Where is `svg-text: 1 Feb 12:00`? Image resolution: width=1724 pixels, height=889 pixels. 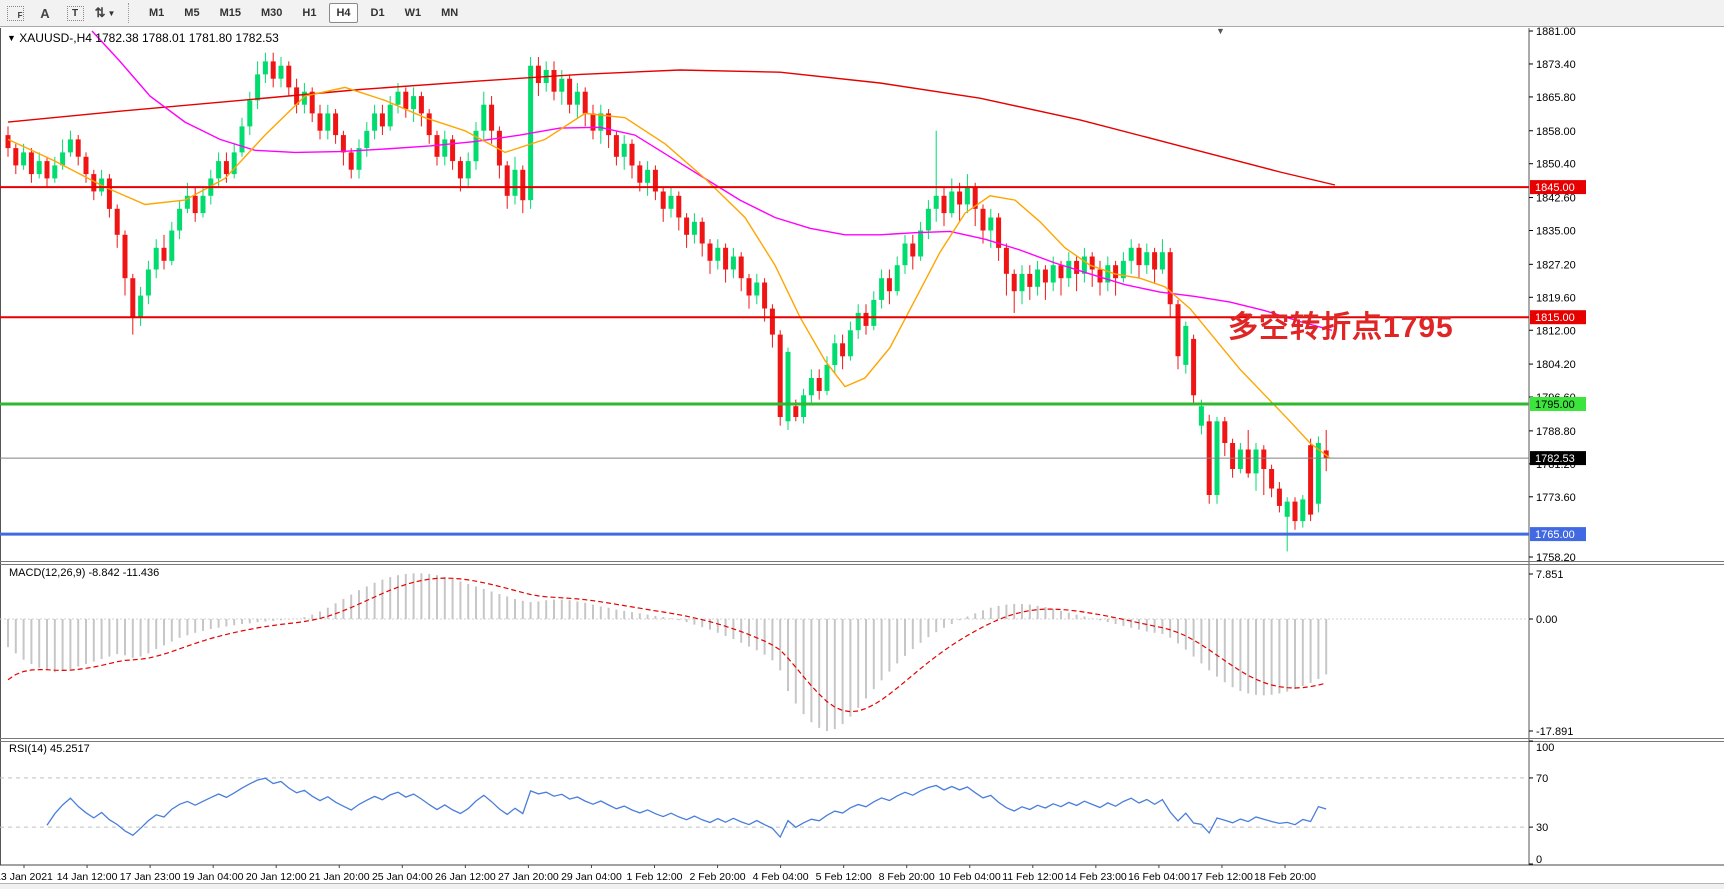 svg-text: 1 Feb 12:00 is located at coordinates (654, 877).